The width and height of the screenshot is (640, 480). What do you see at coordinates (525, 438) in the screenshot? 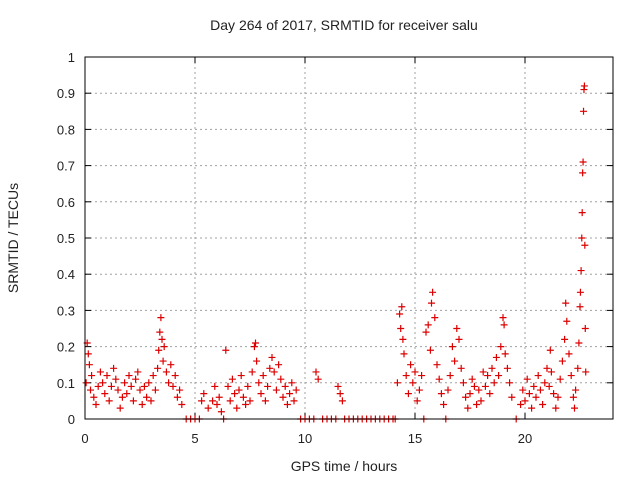
I see `x-tick-label: 20` at bounding box center [525, 438].